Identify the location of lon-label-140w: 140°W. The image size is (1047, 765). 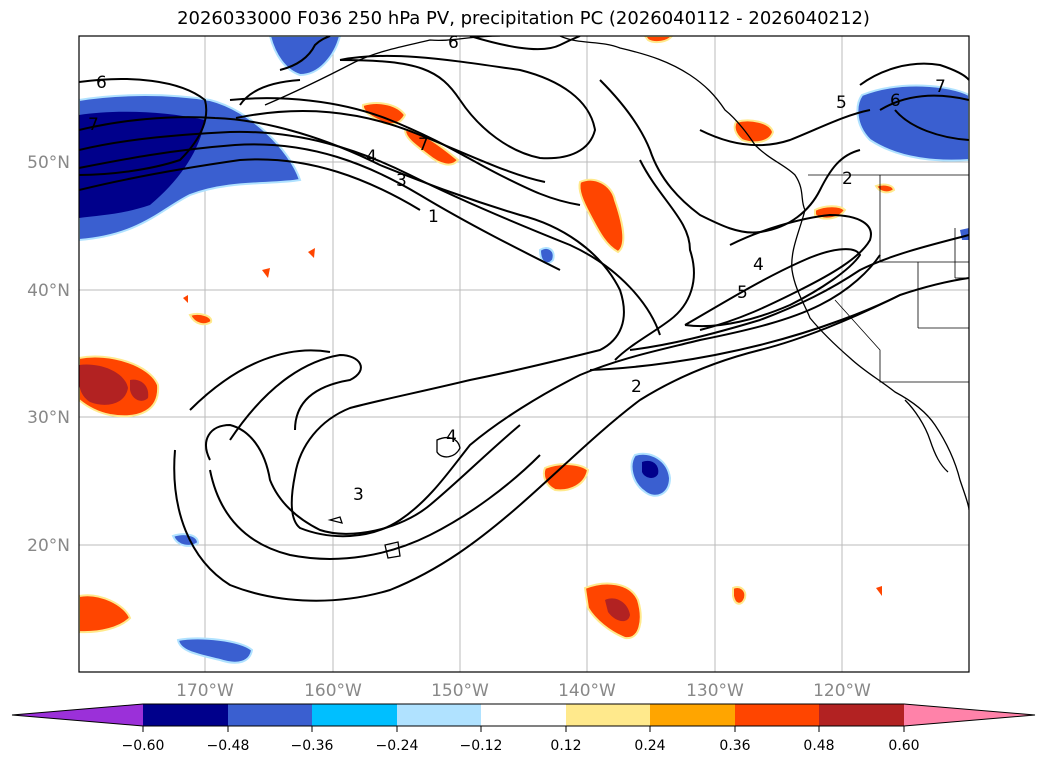
(587, 691).